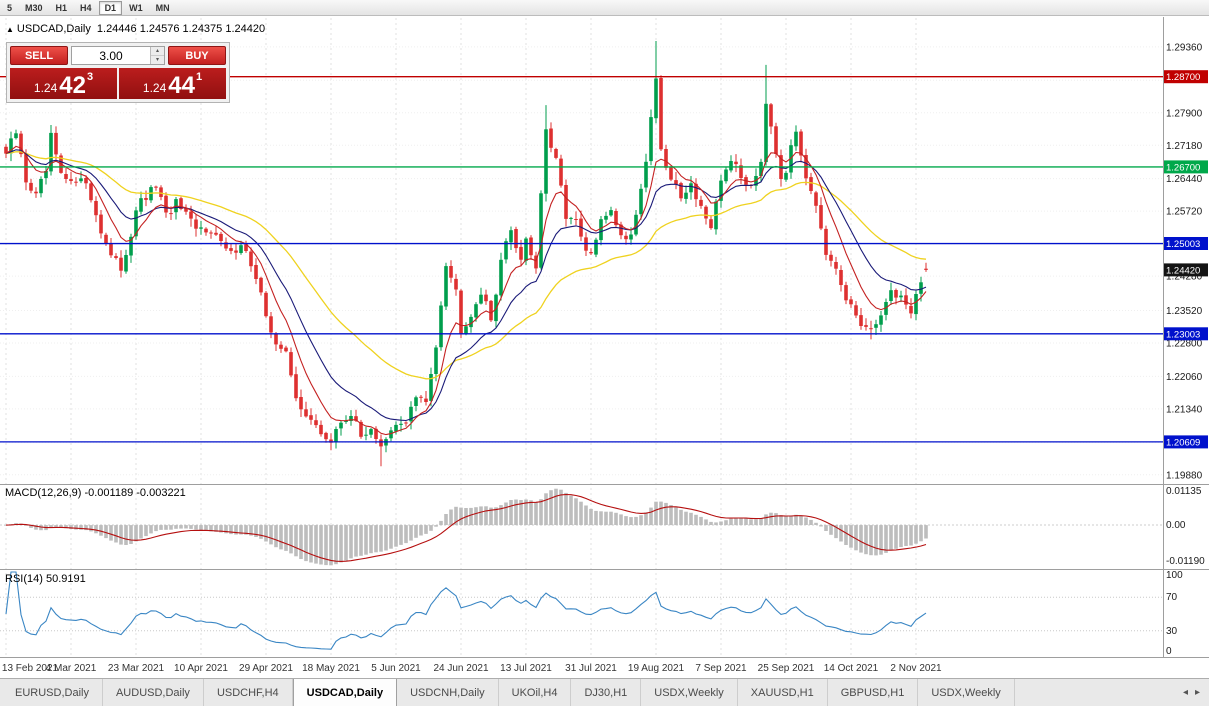 The width and height of the screenshot is (1209, 706). I want to click on sell-button: SELL, so click(39, 55).